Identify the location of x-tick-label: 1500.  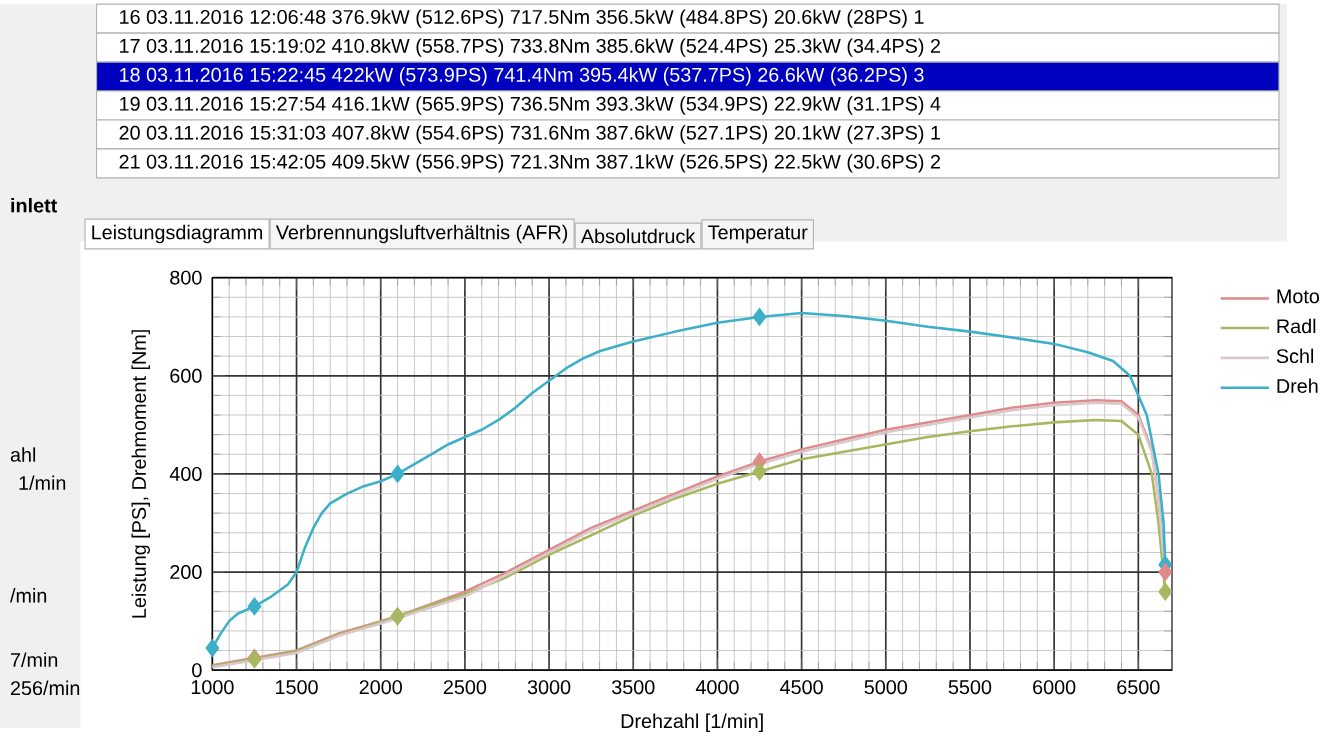
(297, 686).